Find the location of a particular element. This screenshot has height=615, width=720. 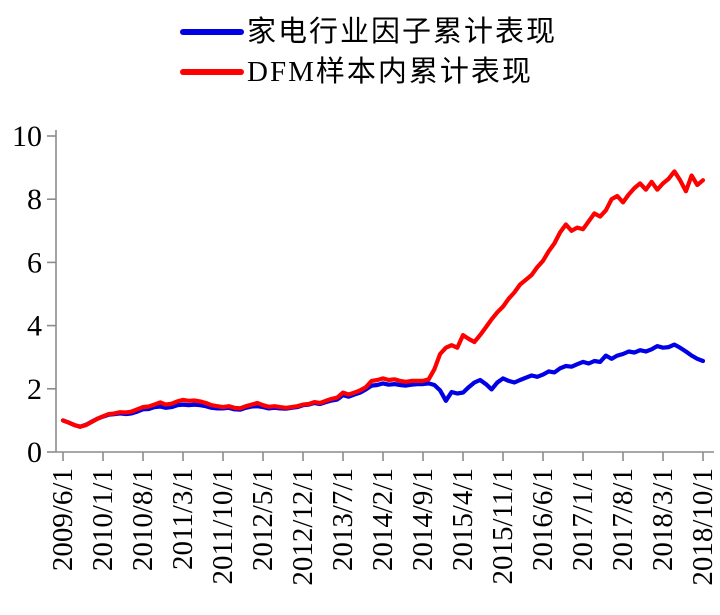

y-tick-label: 0 is located at coordinates (34, 452).